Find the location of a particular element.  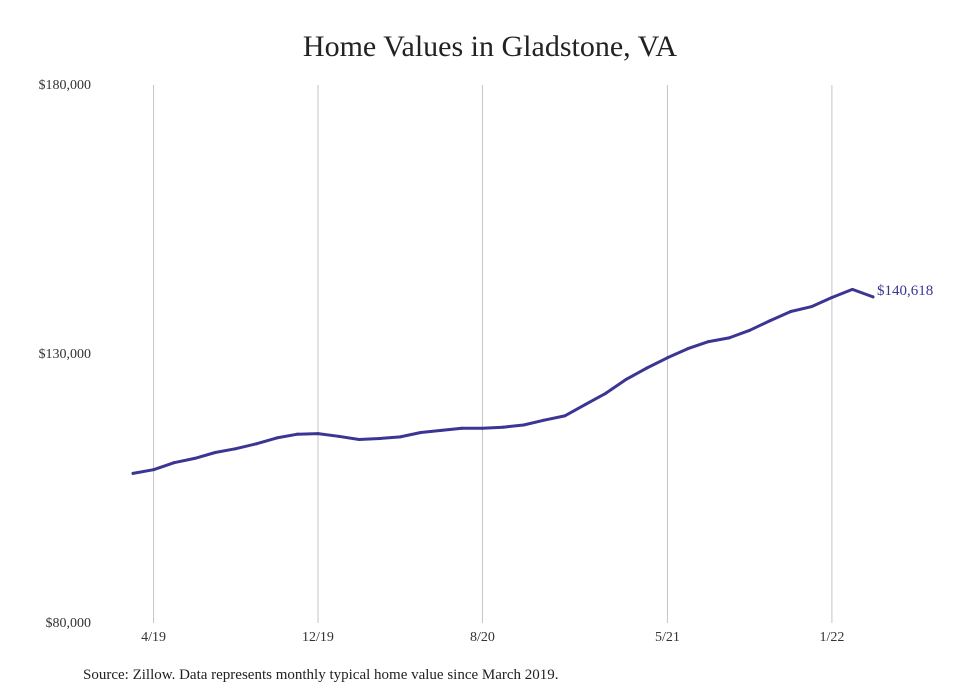

chart-title: Home Values in Gladstone, VA is located at coordinates (490, 46).